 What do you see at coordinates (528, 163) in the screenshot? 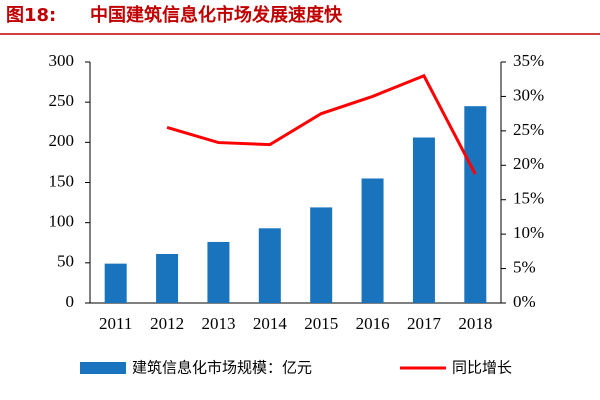
I see `y2-tick-label: 20%` at bounding box center [528, 163].